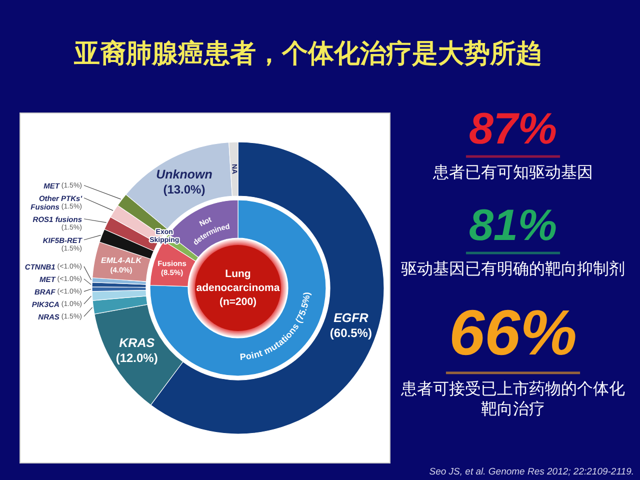 The height and width of the screenshot is (480, 640). Describe the element at coordinates (238, 288) in the screenshot. I see `center-label: Lung adenocarcinoma (n=200)` at that location.